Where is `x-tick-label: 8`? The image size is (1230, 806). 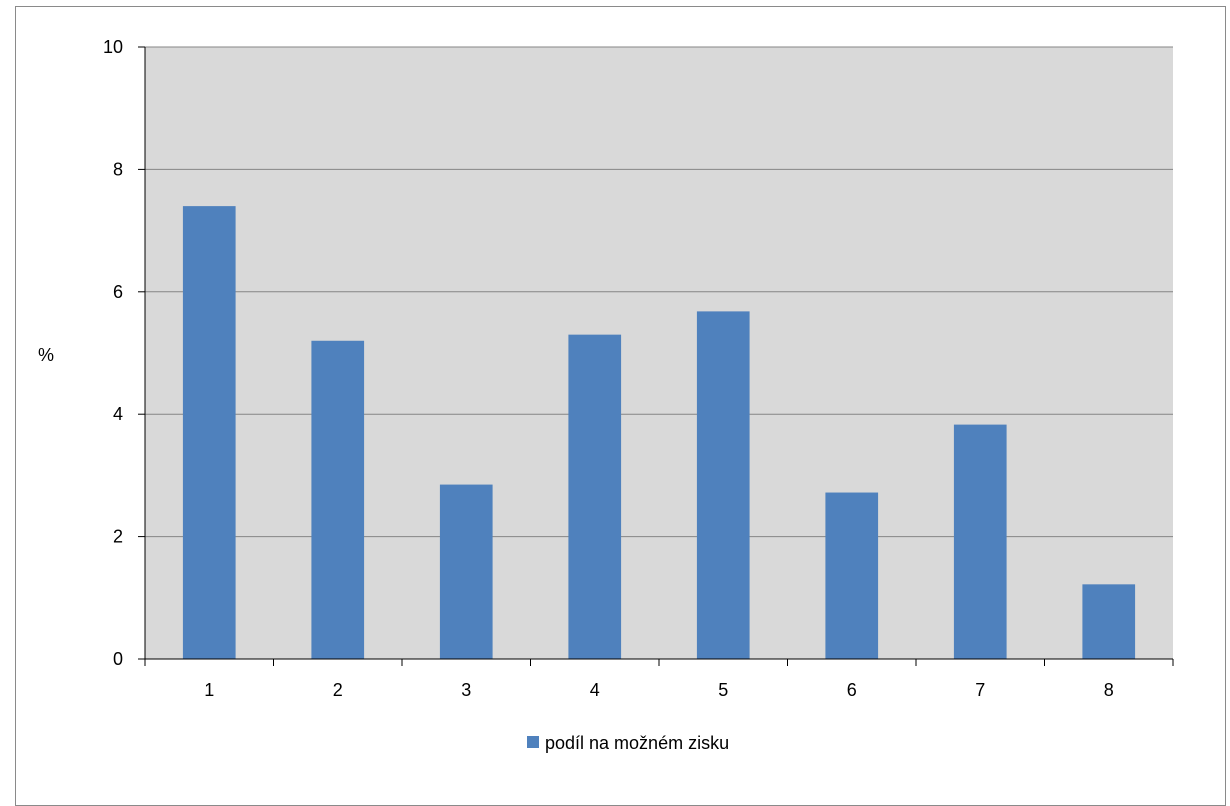 x-tick-label: 8 is located at coordinates (1109, 690).